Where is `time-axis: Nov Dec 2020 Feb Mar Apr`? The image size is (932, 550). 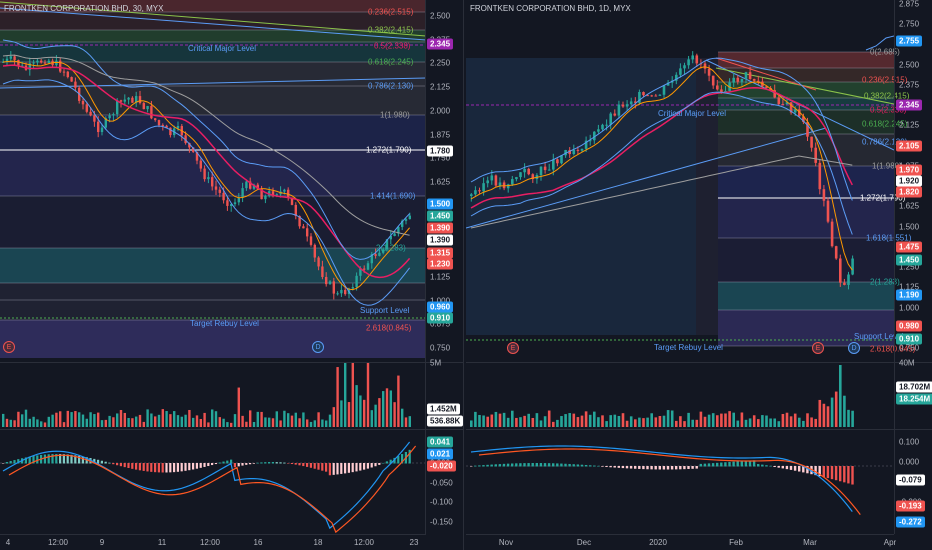
time-axis: Nov Dec 2020 Feb Mar Apr is located at coordinates (681, 542).